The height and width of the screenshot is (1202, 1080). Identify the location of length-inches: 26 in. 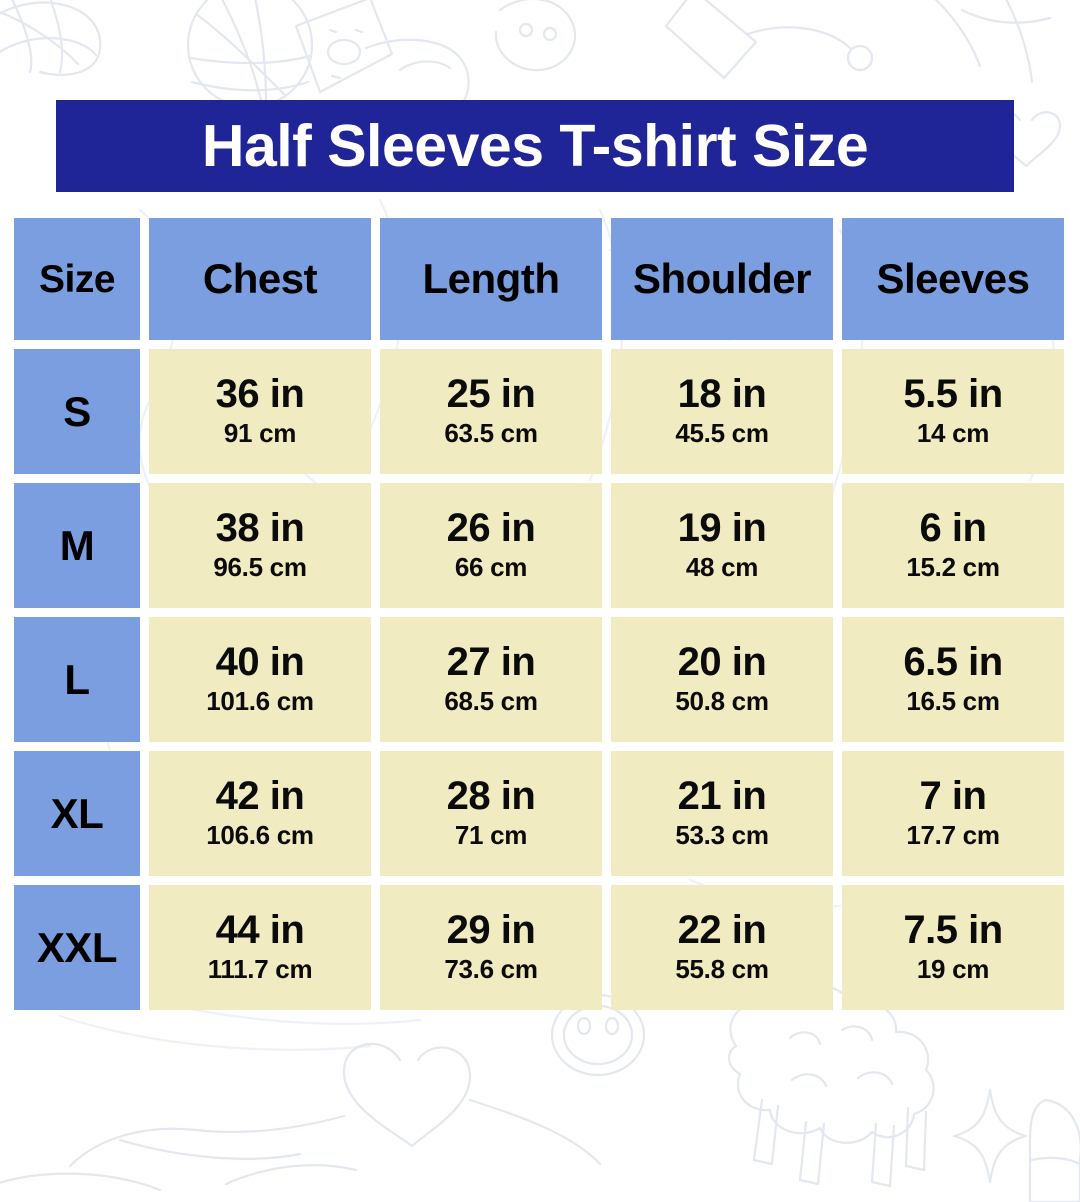
(491, 527).